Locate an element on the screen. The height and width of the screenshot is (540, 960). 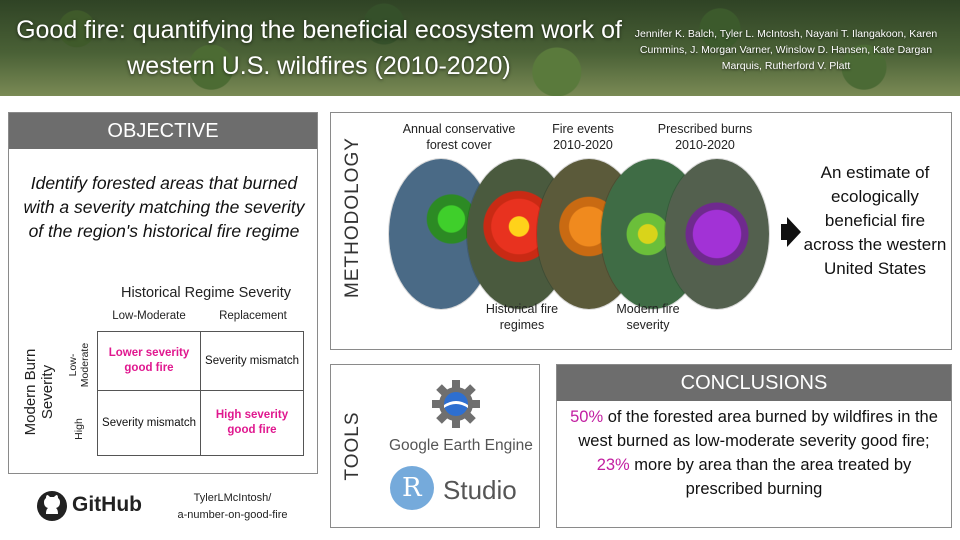
label-forest-cover: Annual conservative forest cover is located at coordinates (459, 137).